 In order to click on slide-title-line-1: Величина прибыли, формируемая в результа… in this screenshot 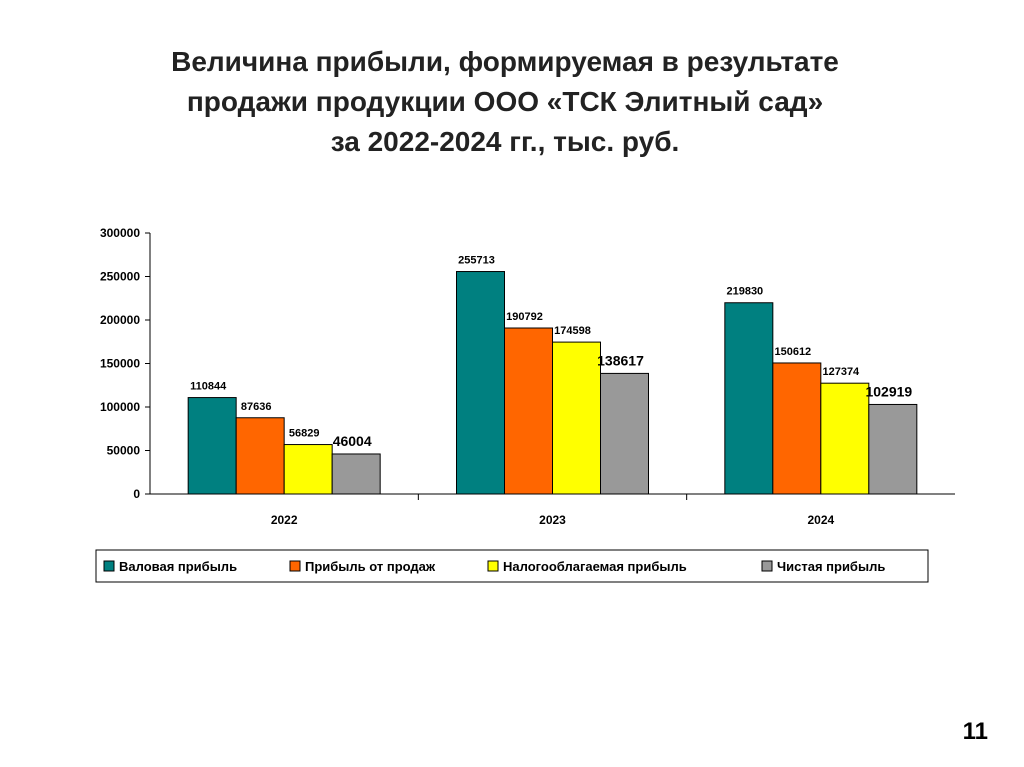, I will do `click(505, 61)`.